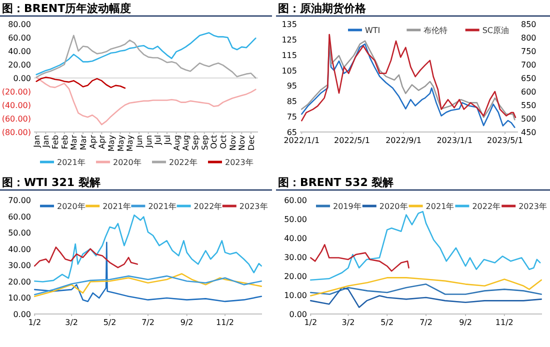 The height and width of the screenshot is (347, 550). What do you see at coordinates (528, 92) in the screenshot?
I see `y2-tick-label: 600` at bounding box center [528, 92].